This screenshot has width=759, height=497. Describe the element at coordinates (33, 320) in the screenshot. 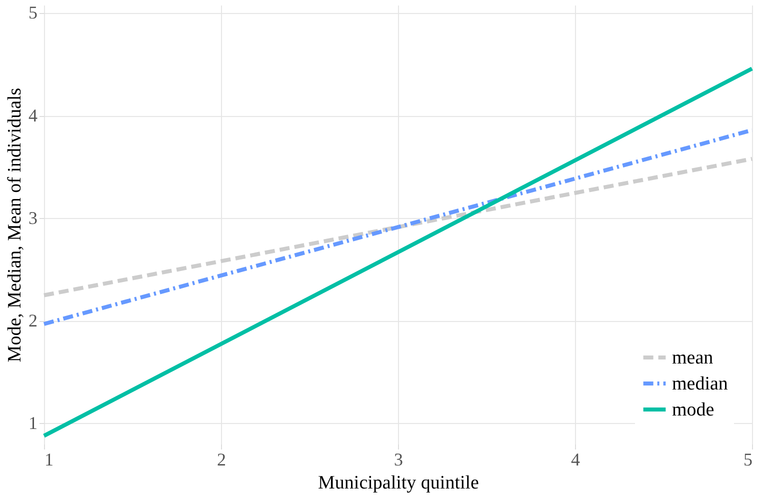

I see `y-tick-label: 2` at that location.